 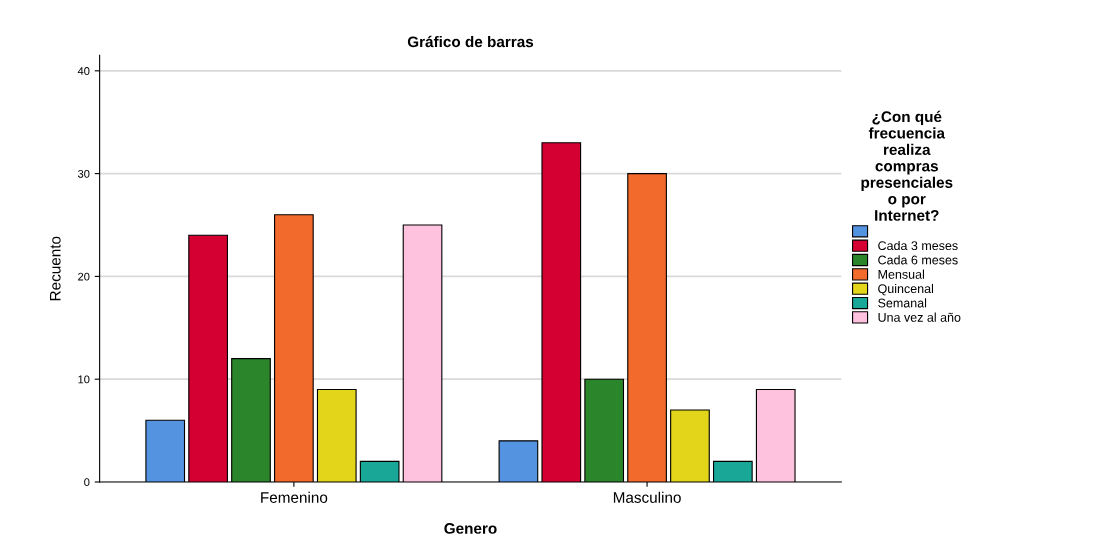 What do you see at coordinates (918, 245) in the screenshot?
I see `legend-label: Cada 3 meses` at bounding box center [918, 245].